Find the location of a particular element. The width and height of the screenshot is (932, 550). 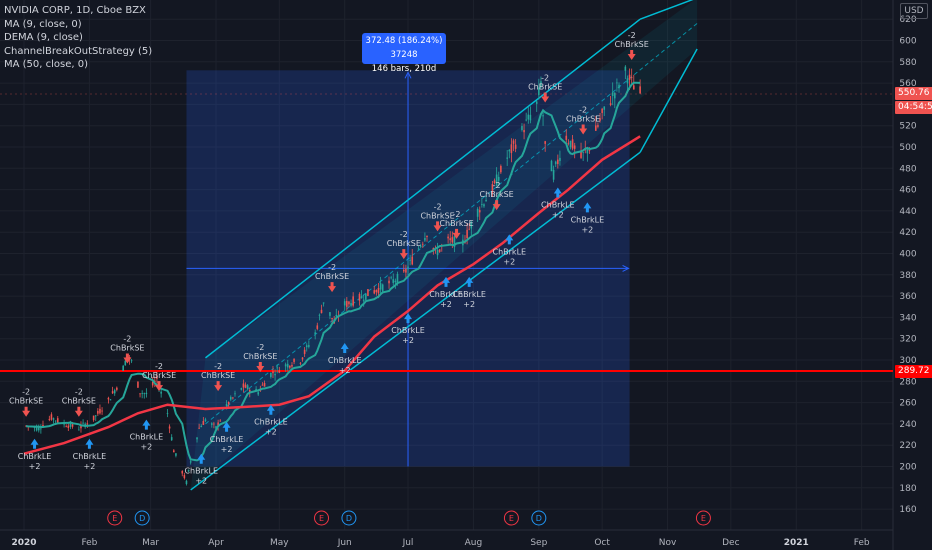

x-tick-label: May is located at coordinates (279, 543).